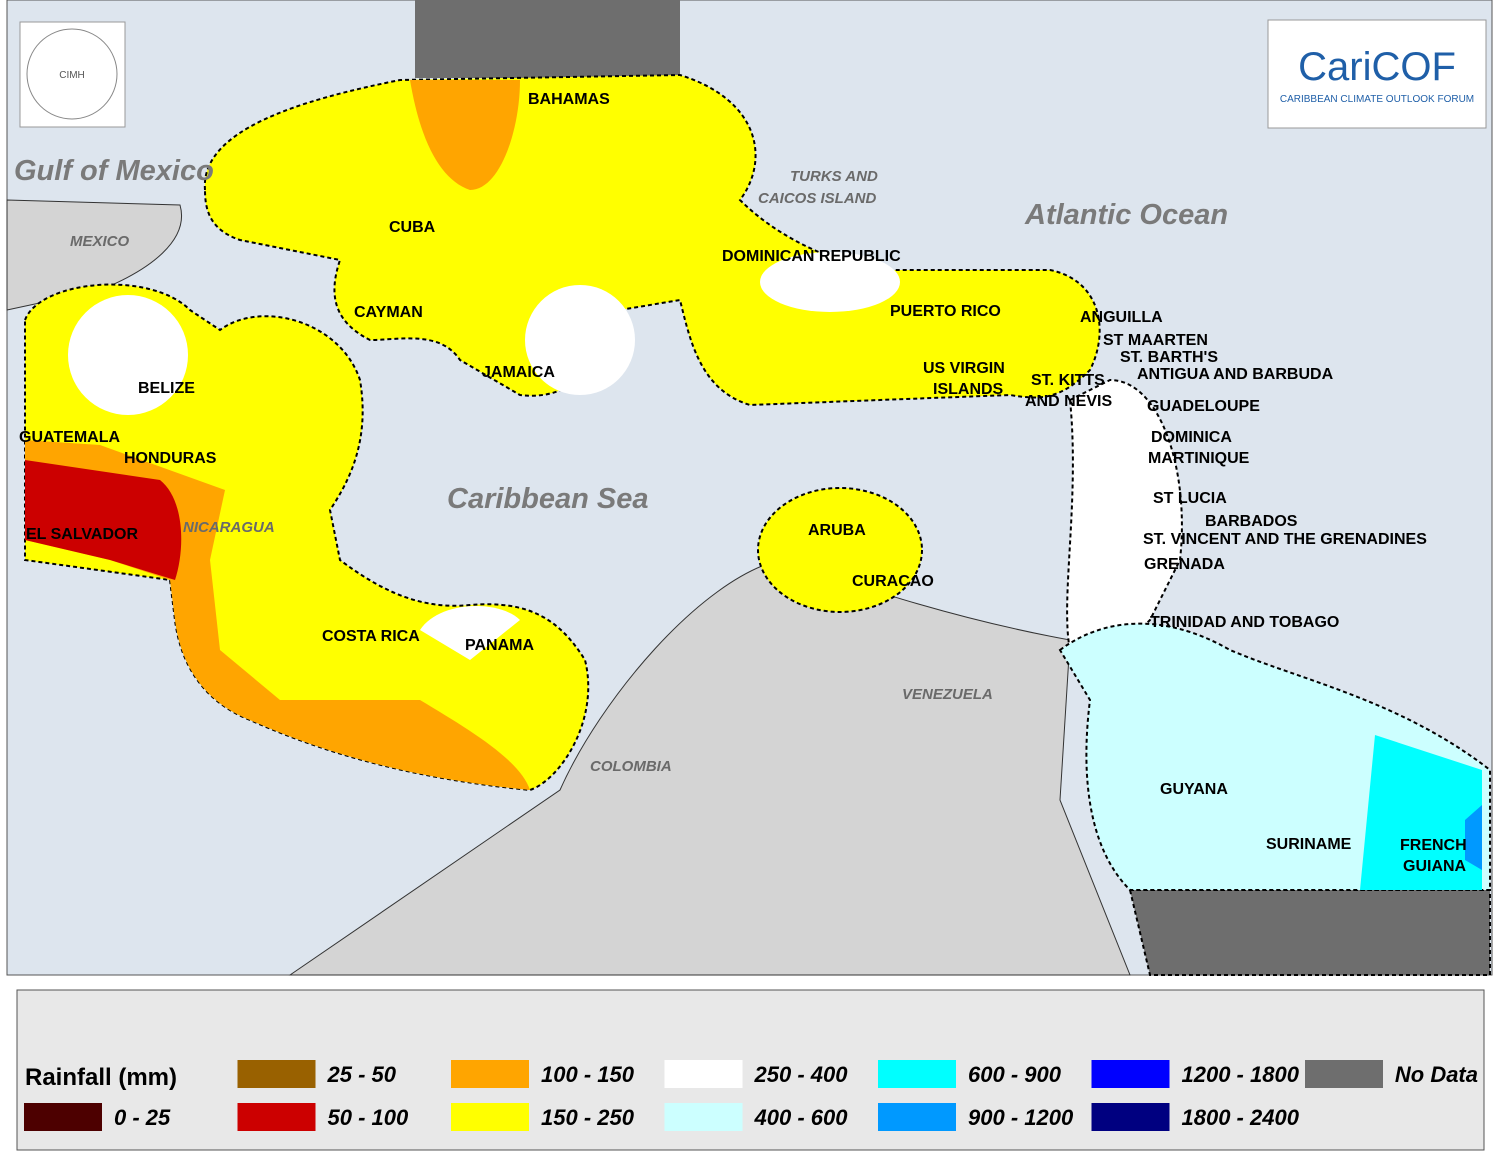  I want to click on cimh-logo, so click(72, 74).